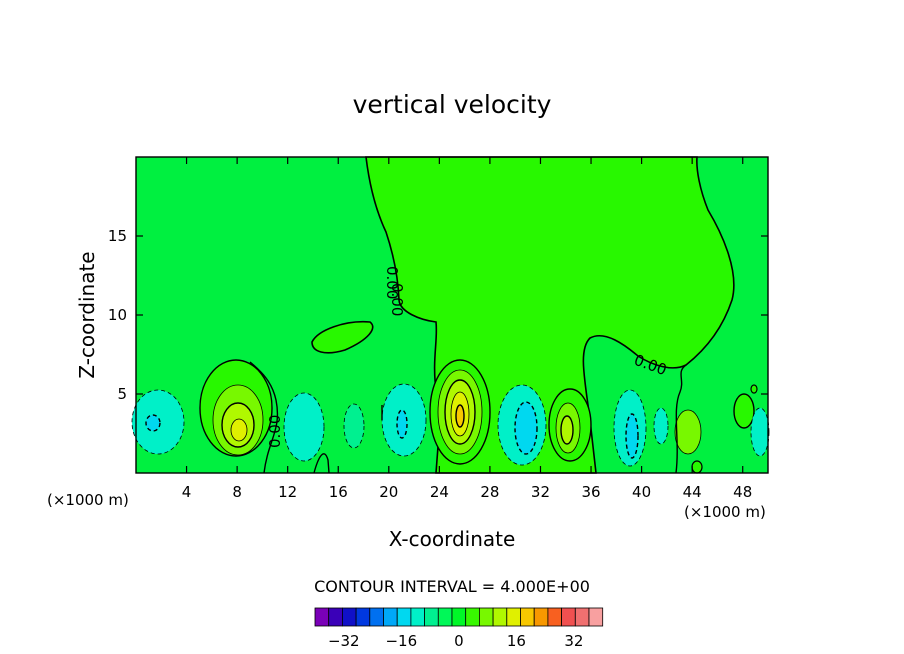 The width and height of the screenshot is (904, 654). What do you see at coordinates (187, 492) in the screenshot?
I see `x-tick-label: 4` at bounding box center [187, 492].